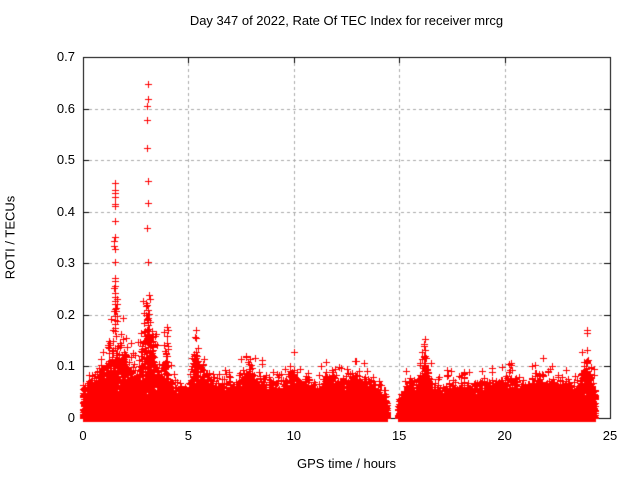 This screenshot has width=640, height=480. I want to click on y-axis-label: ROTI / TECUs, so click(10, 237).